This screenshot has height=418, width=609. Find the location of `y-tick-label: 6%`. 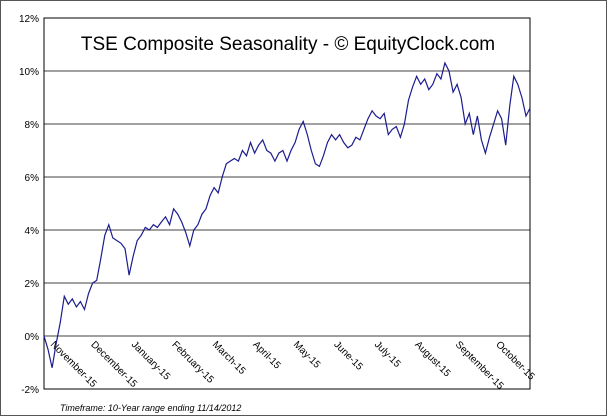

y-tick-label: 6% is located at coordinates (32, 178).